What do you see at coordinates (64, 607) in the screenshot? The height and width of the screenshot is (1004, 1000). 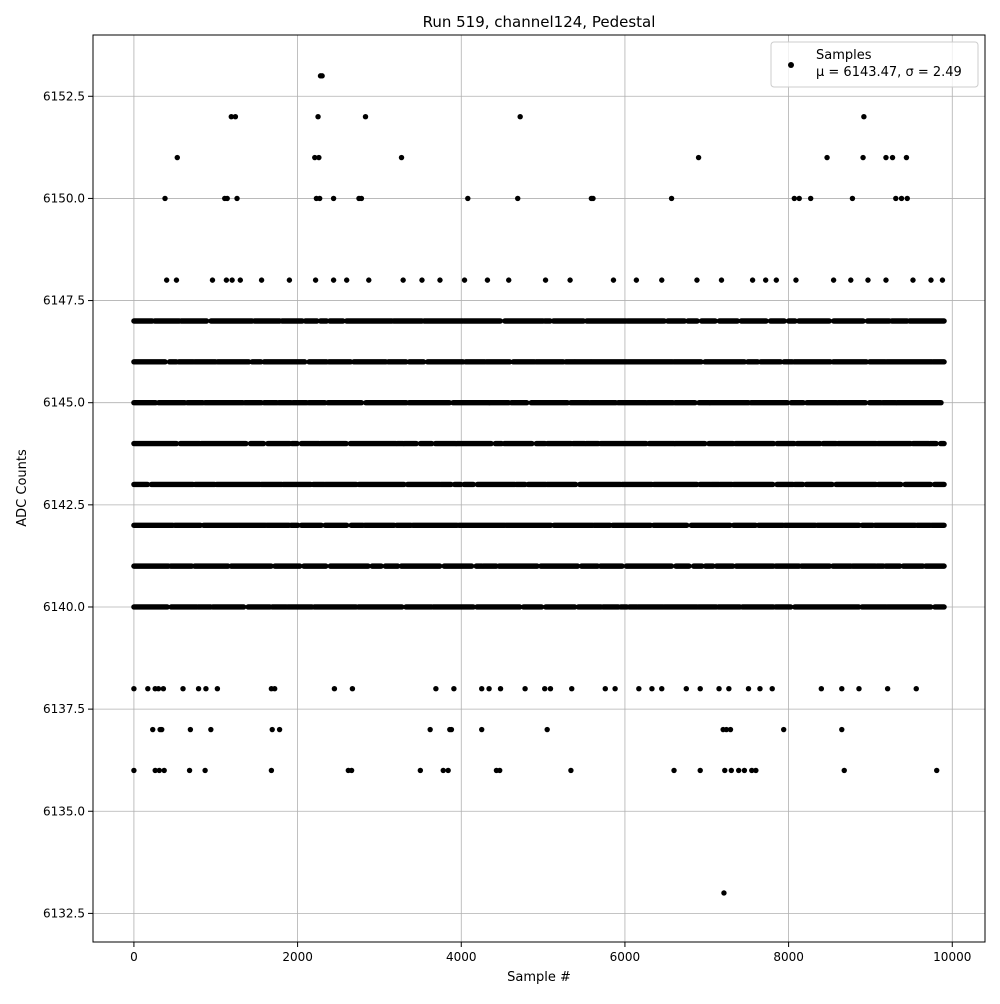 I see `y-tick-label: 6140.0` at bounding box center [64, 607].